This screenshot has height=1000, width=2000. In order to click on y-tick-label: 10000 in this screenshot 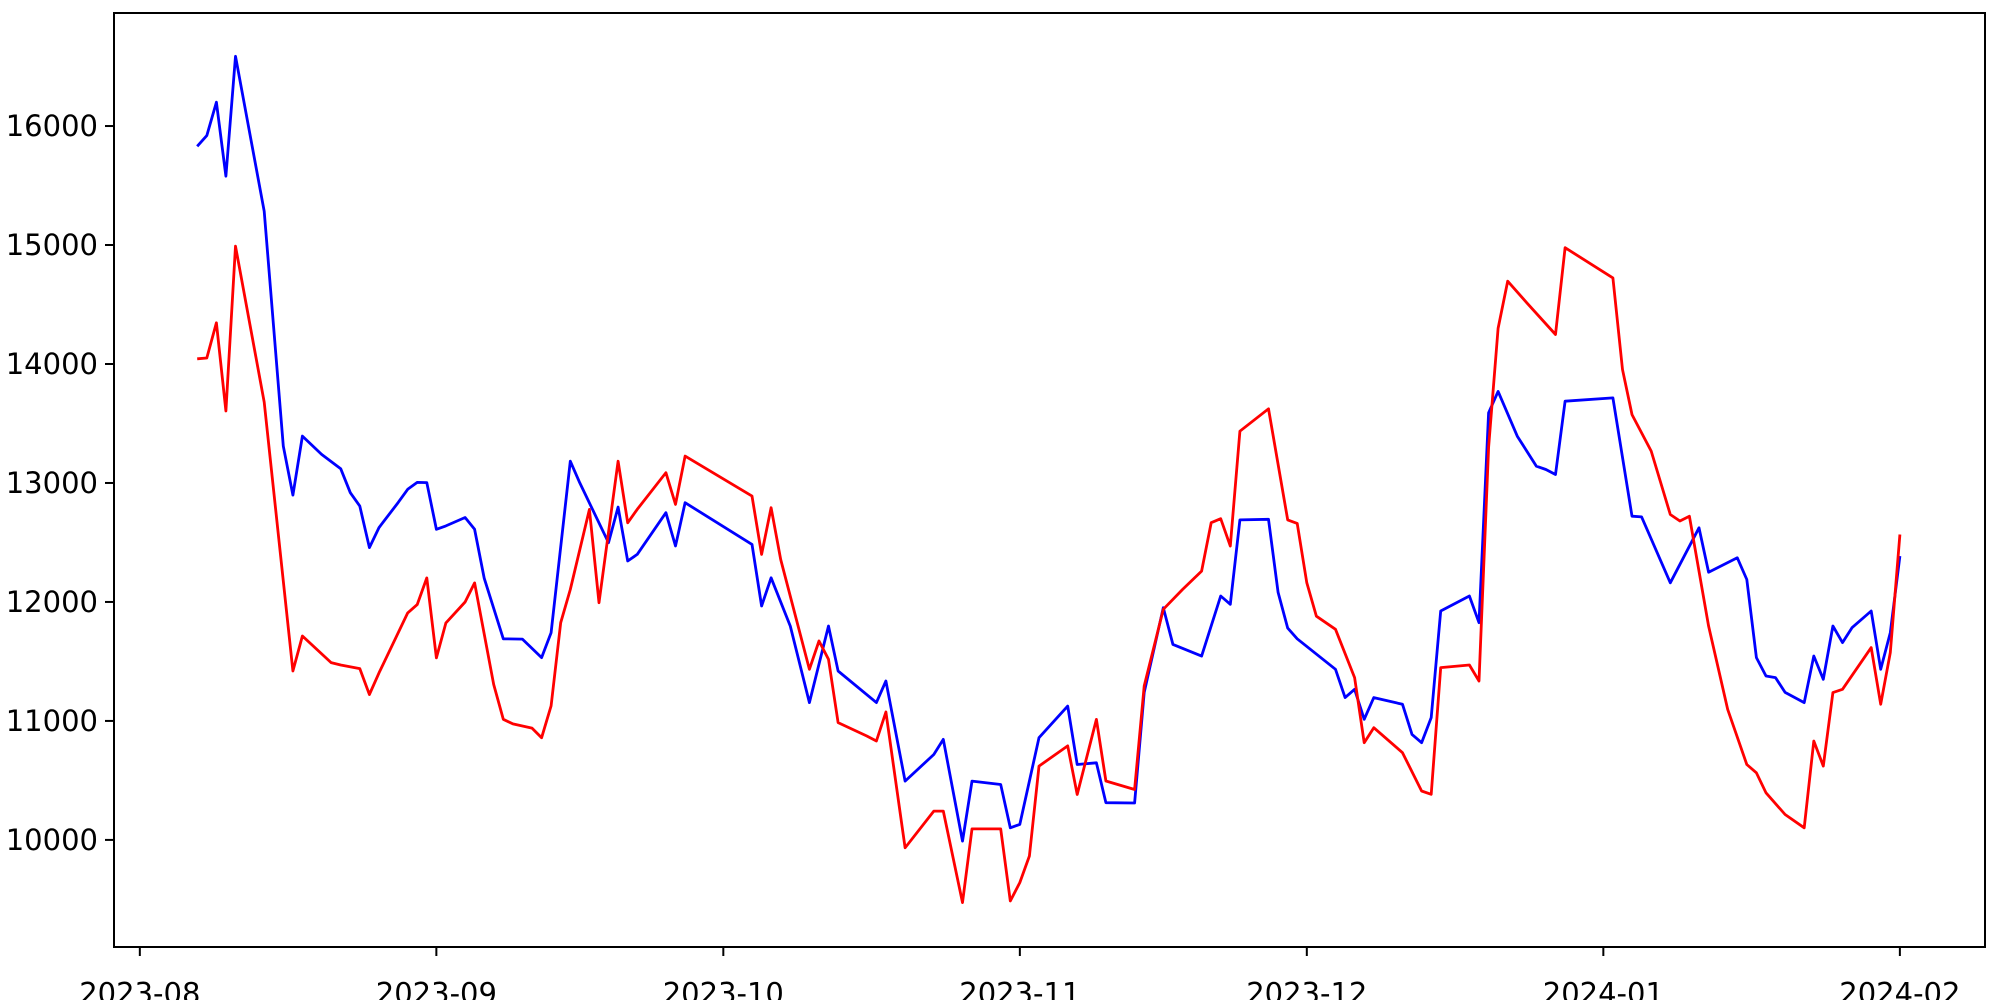, I will do `click(52, 840)`.